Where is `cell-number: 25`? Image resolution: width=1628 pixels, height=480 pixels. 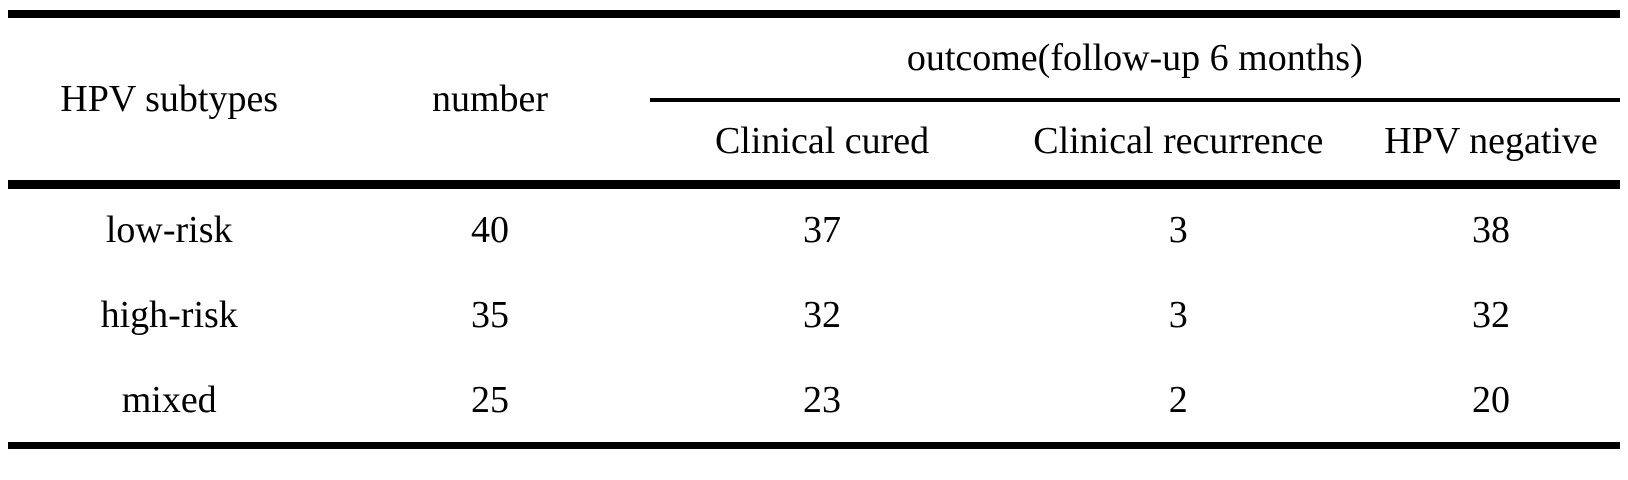 cell-number: 25 is located at coordinates (489, 399).